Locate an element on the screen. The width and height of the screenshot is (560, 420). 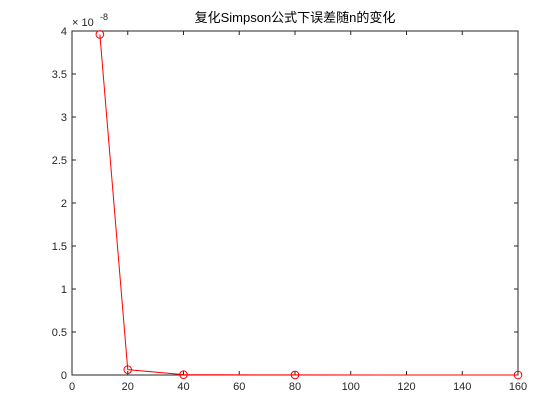
y-tick-label: 2.5 is located at coordinates (59, 161).